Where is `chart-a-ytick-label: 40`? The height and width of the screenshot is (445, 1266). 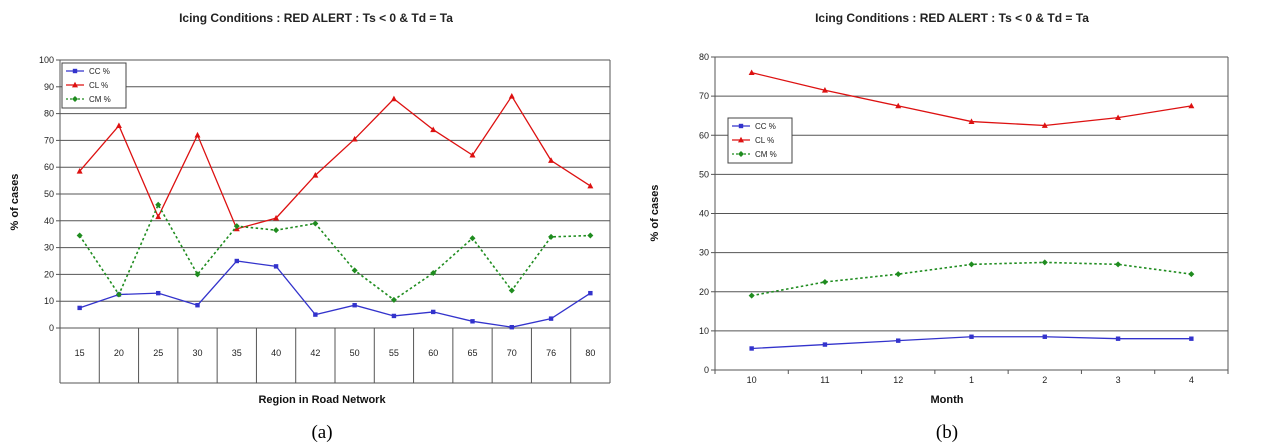
chart-a-ytick-label: 40 is located at coordinates (49, 221).